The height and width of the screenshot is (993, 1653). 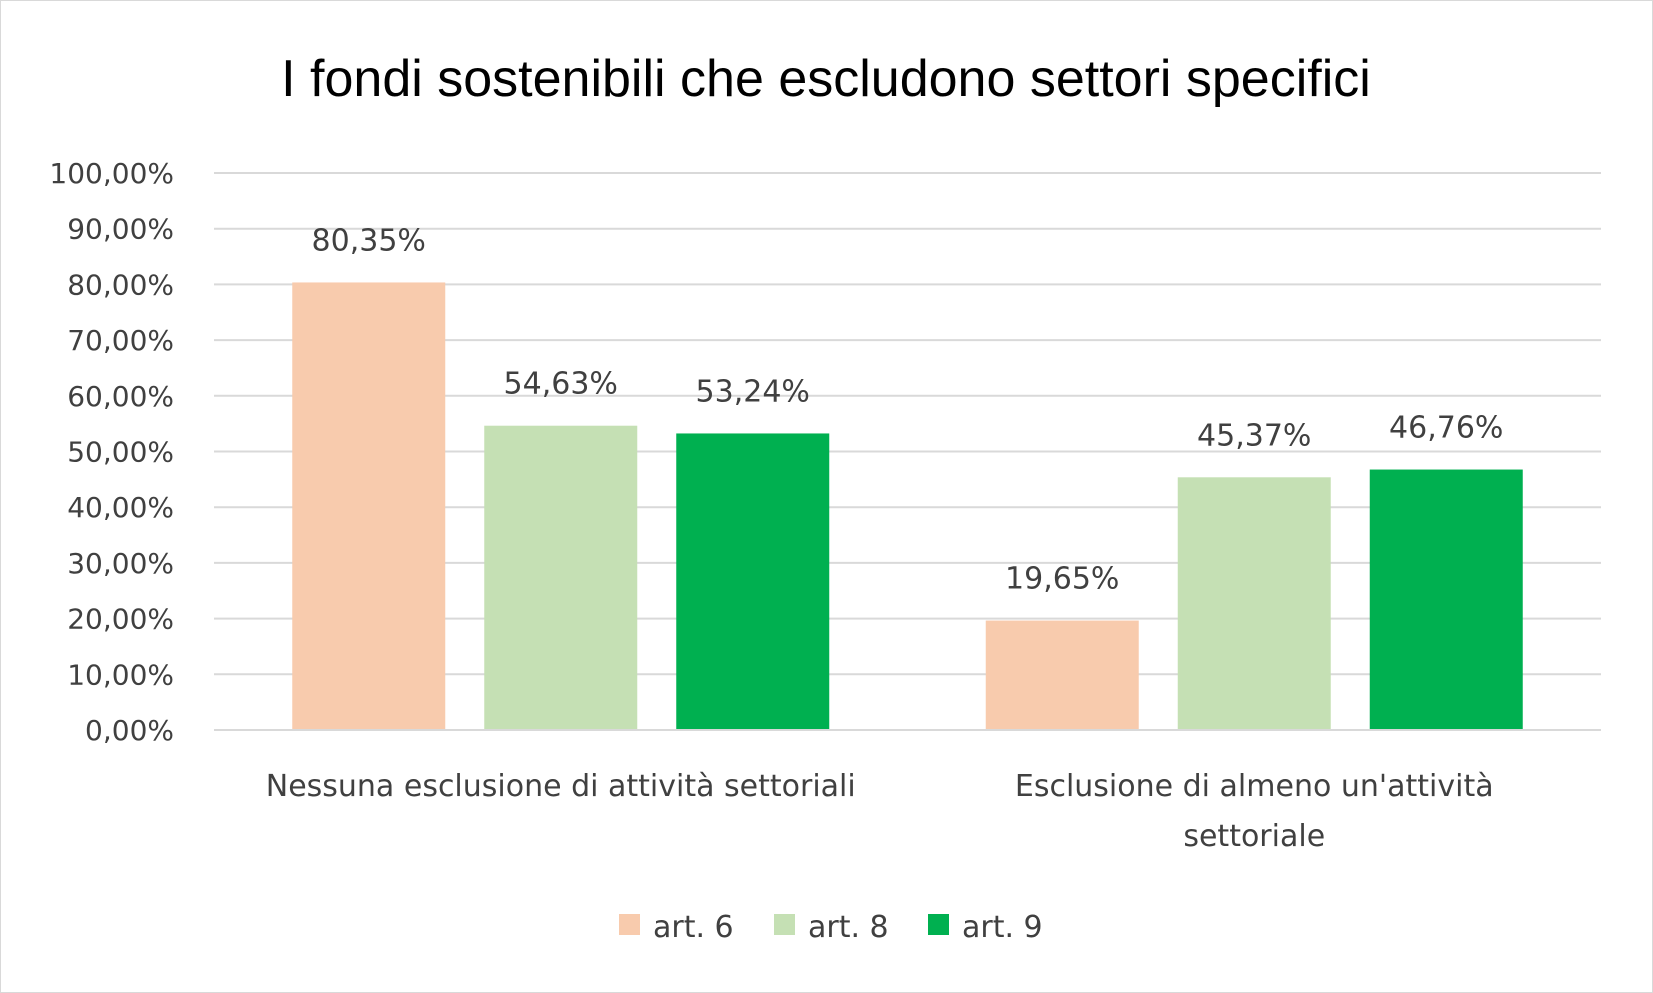 What do you see at coordinates (369, 240) in the screenshot?
I see `data-label: 80,35%` at bounding box center [369, 240].